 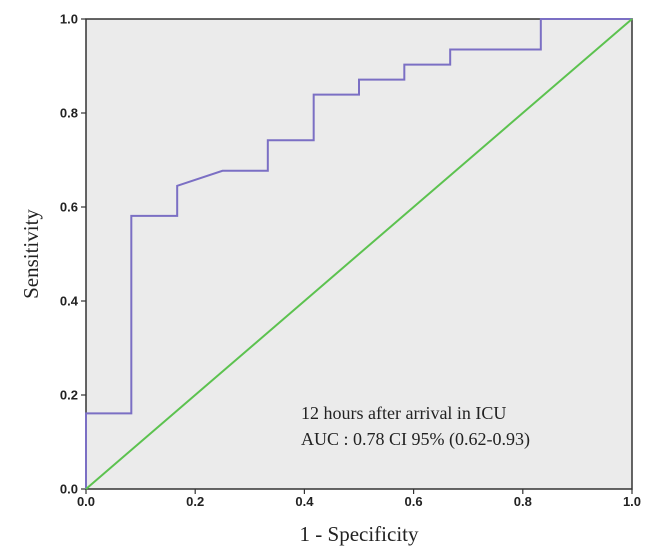 What do you see at coordinates (86, 501) in the screenshot?
I see `x-tick-label: 0.0` at bounding box center [86, 501].